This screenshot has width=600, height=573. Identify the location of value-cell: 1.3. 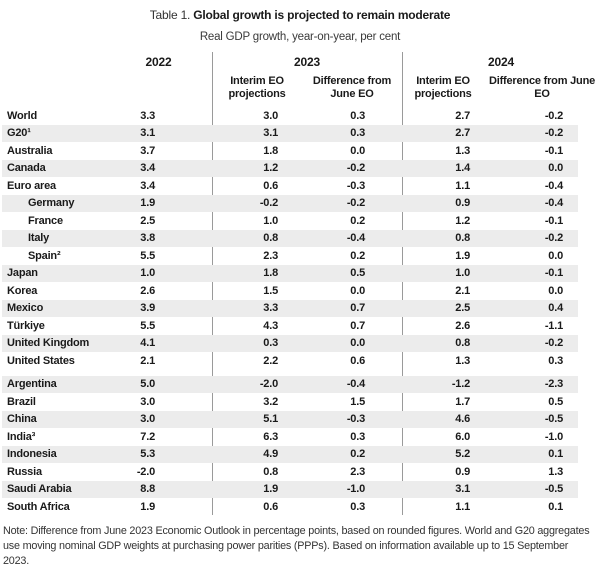
(462, 360).